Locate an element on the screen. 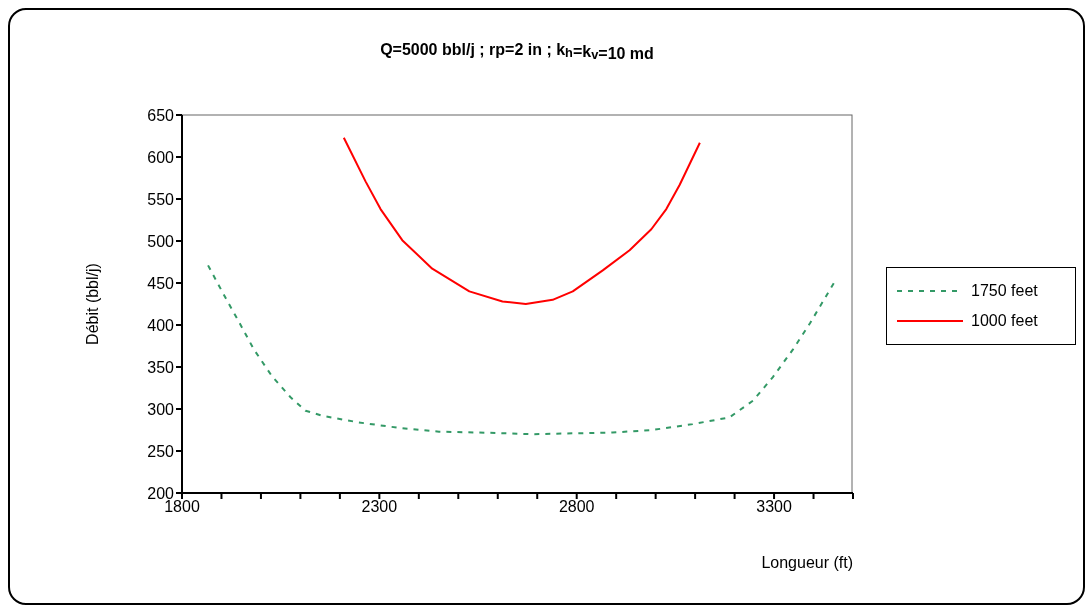 The width and height of the screenshot is (1087, 605). y-tick-label: 400 is located at coordinates (161, 325).